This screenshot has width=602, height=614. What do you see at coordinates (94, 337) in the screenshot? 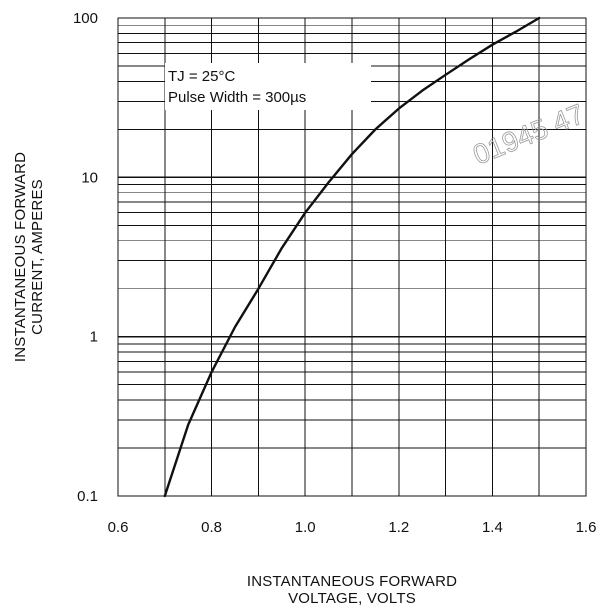
I see `y-tick-label: 1` at bounding box center [94, 337].